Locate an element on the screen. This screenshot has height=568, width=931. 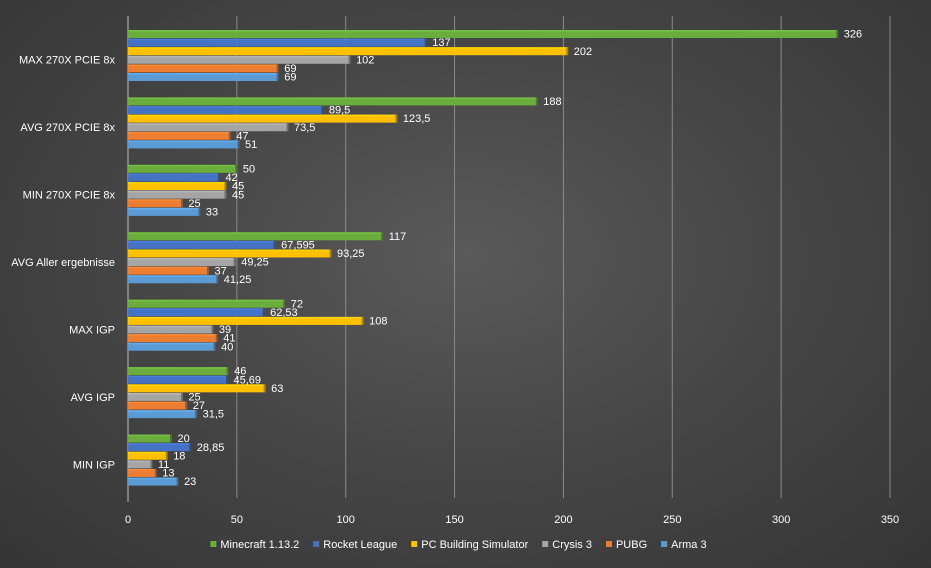
legend-item: Crysis 3 is located at coordinates (567, 545).